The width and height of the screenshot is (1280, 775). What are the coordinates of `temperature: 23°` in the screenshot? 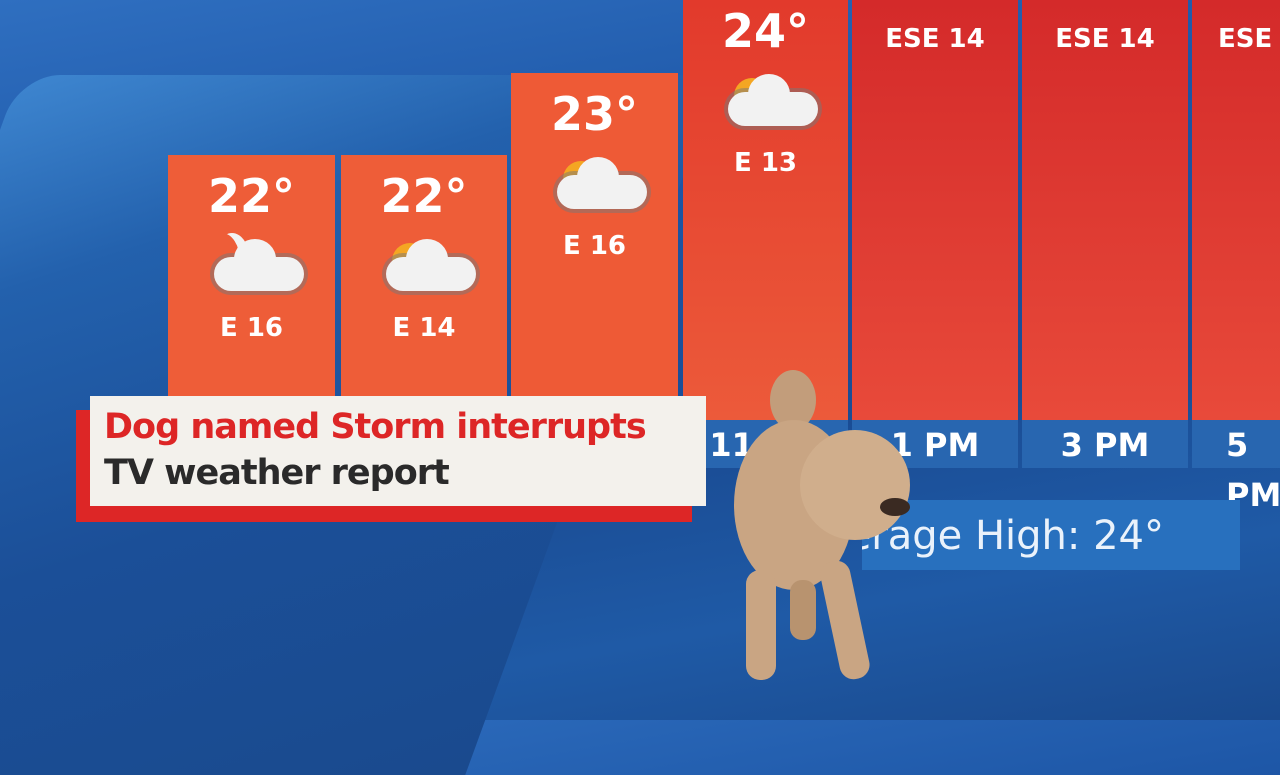 It's located at (594, 114).